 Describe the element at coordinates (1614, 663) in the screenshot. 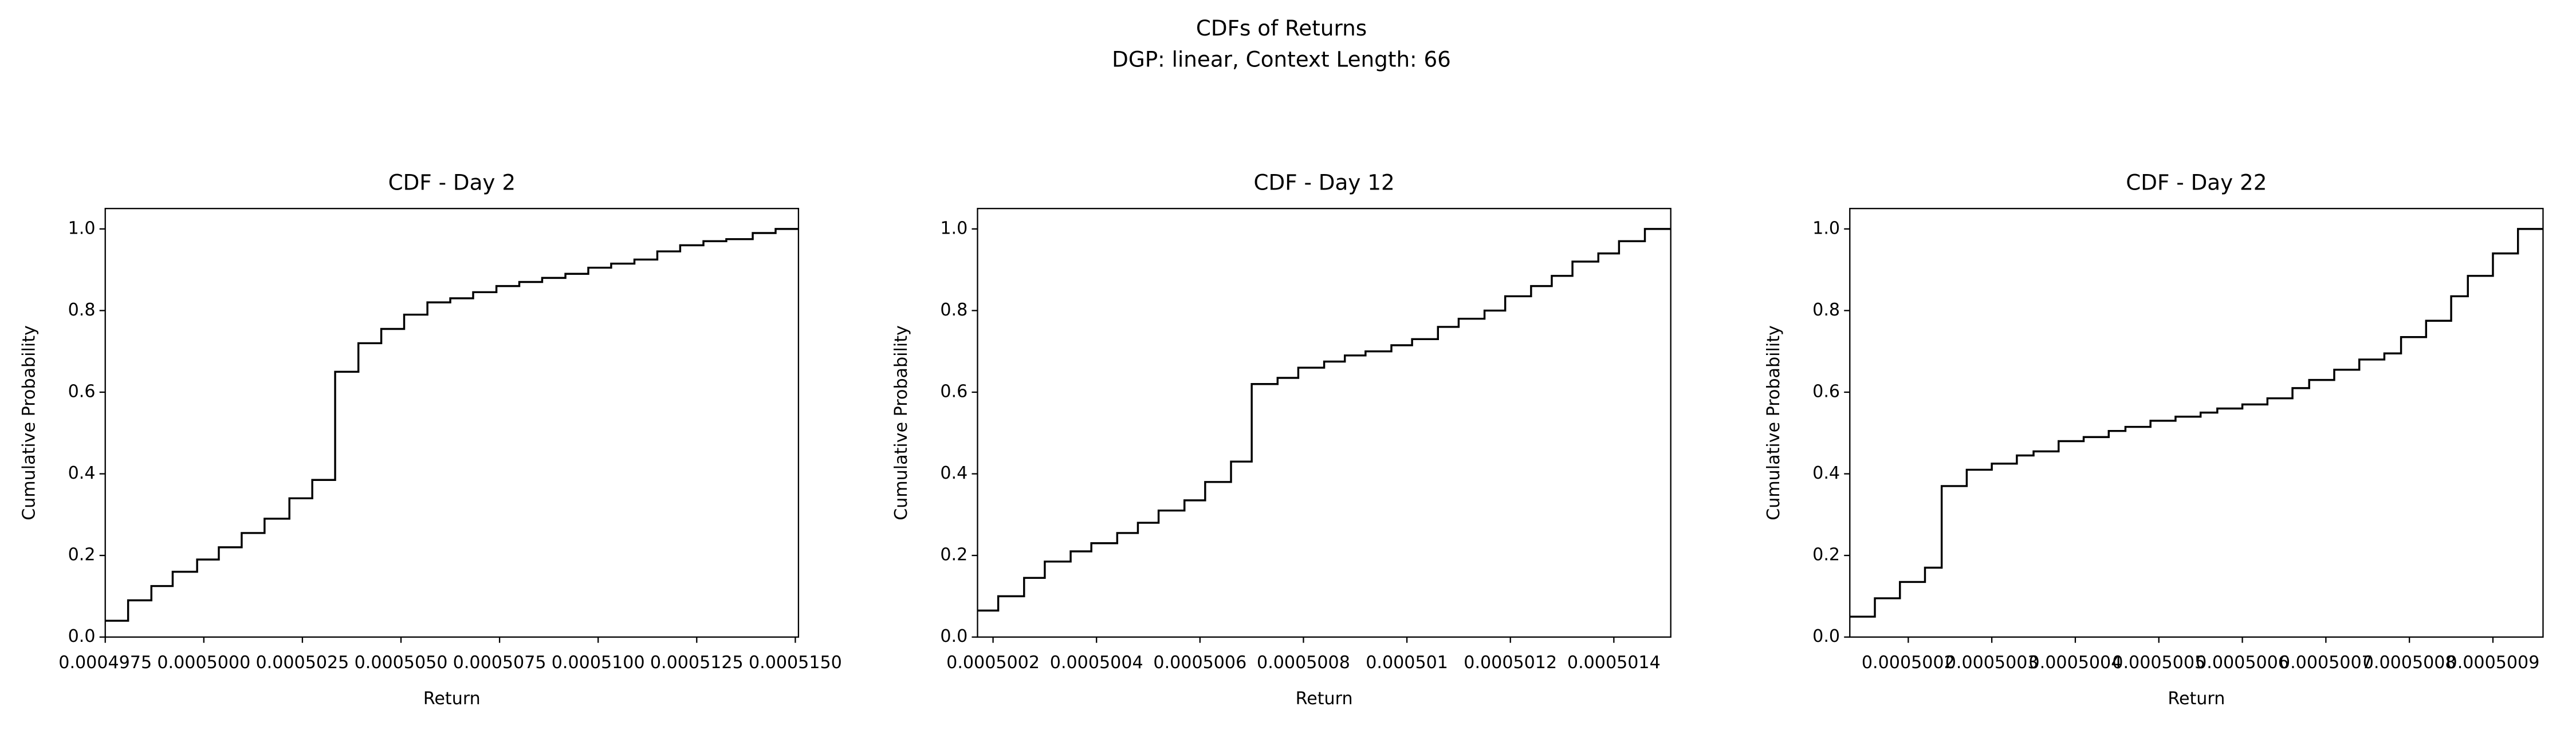

I see `x-tick-label: 0.0005014` at that location.